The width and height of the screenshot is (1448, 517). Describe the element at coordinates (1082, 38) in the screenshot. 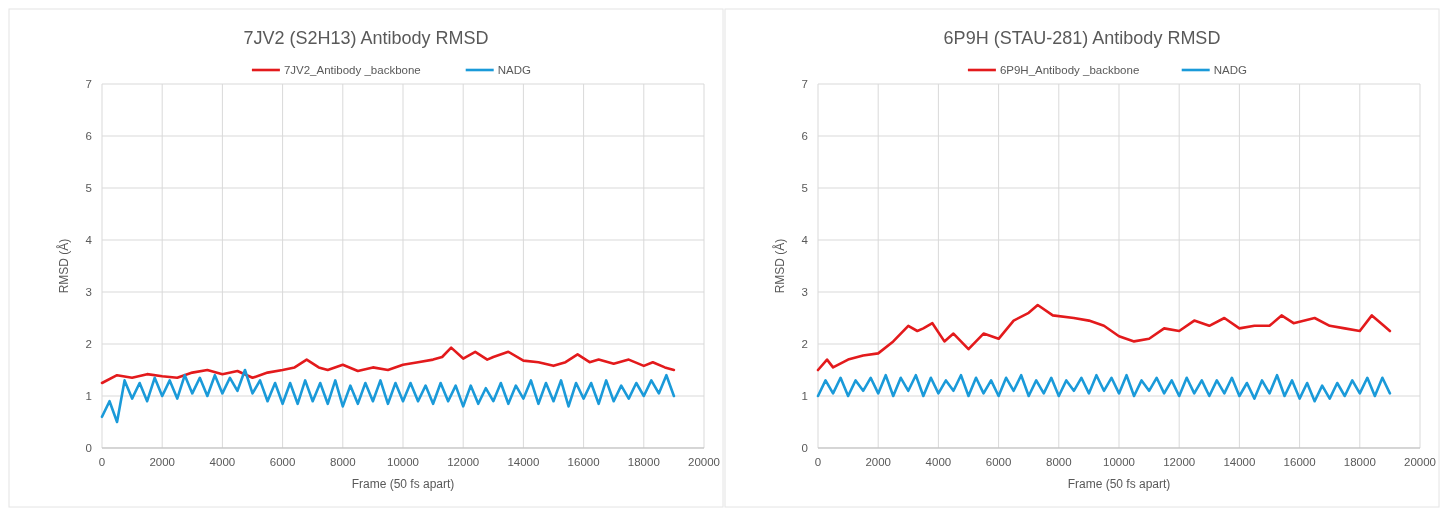

I see `chart-title: 6P9H (STAU-281) Antibody RMSD` at that location.